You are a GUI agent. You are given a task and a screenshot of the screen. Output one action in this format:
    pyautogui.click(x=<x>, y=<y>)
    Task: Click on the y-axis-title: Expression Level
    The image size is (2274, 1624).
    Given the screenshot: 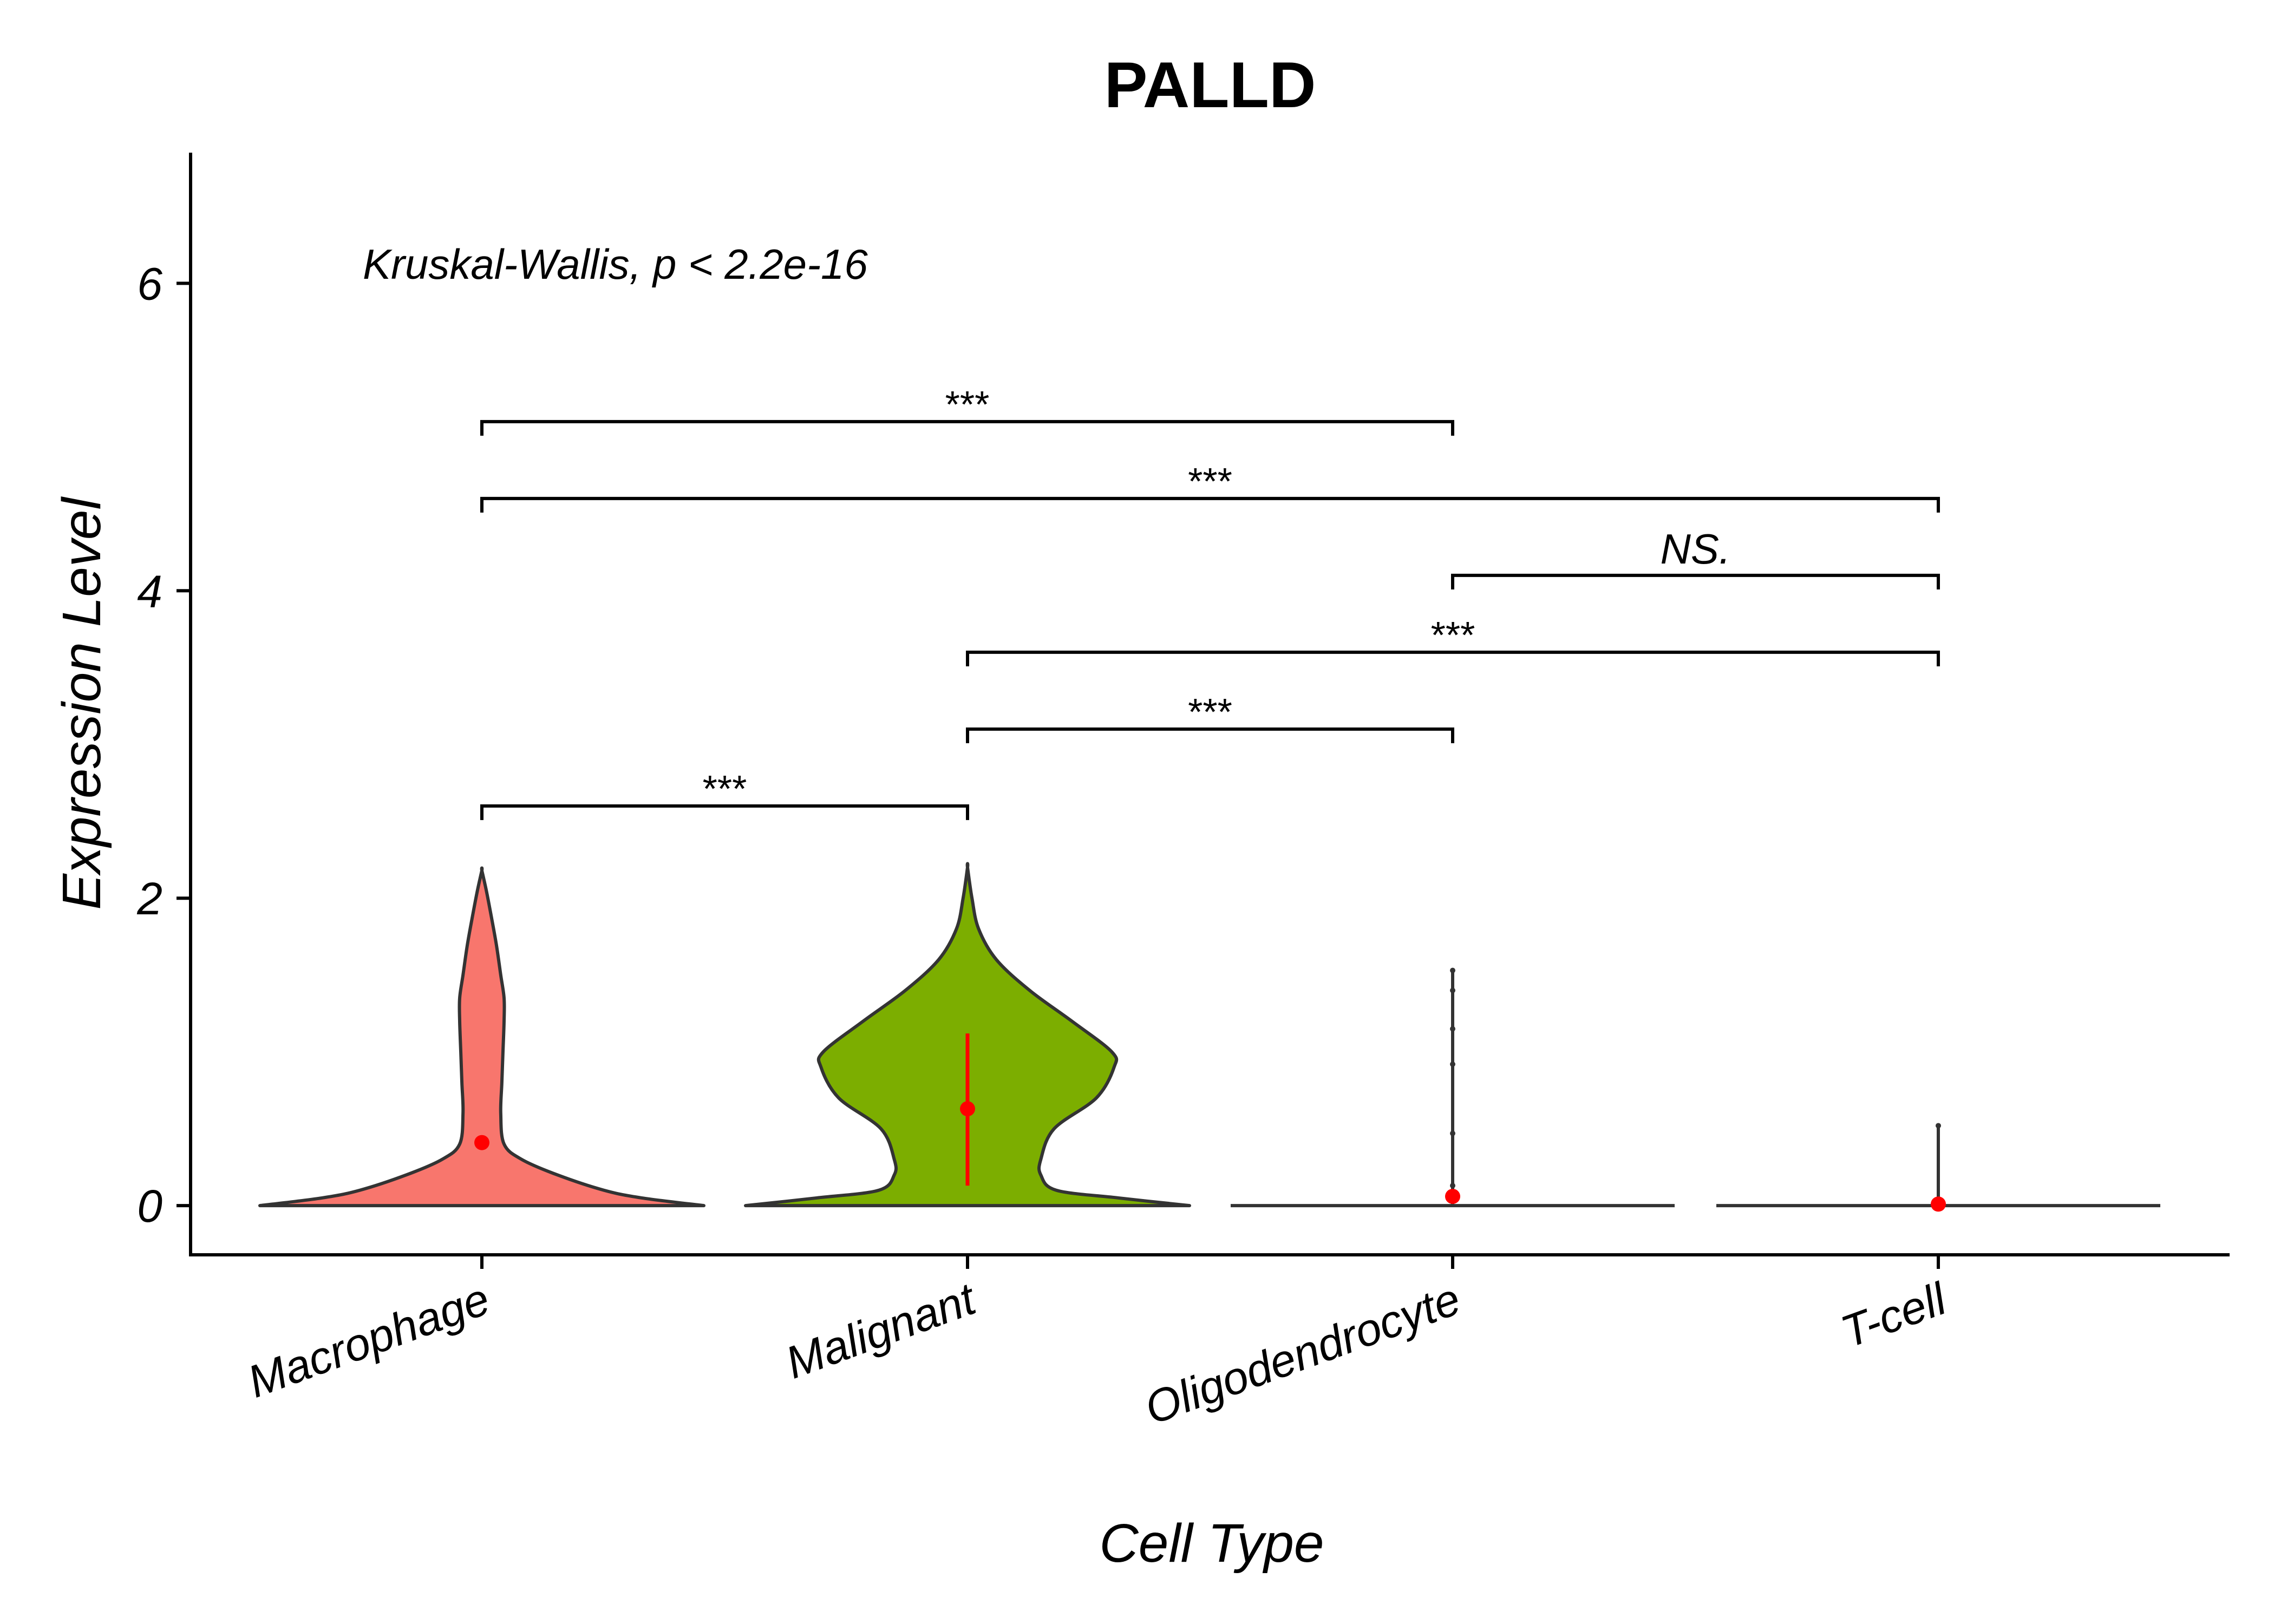 What is the action you would take?
    pyautogui.click(x=82, y=702)
    